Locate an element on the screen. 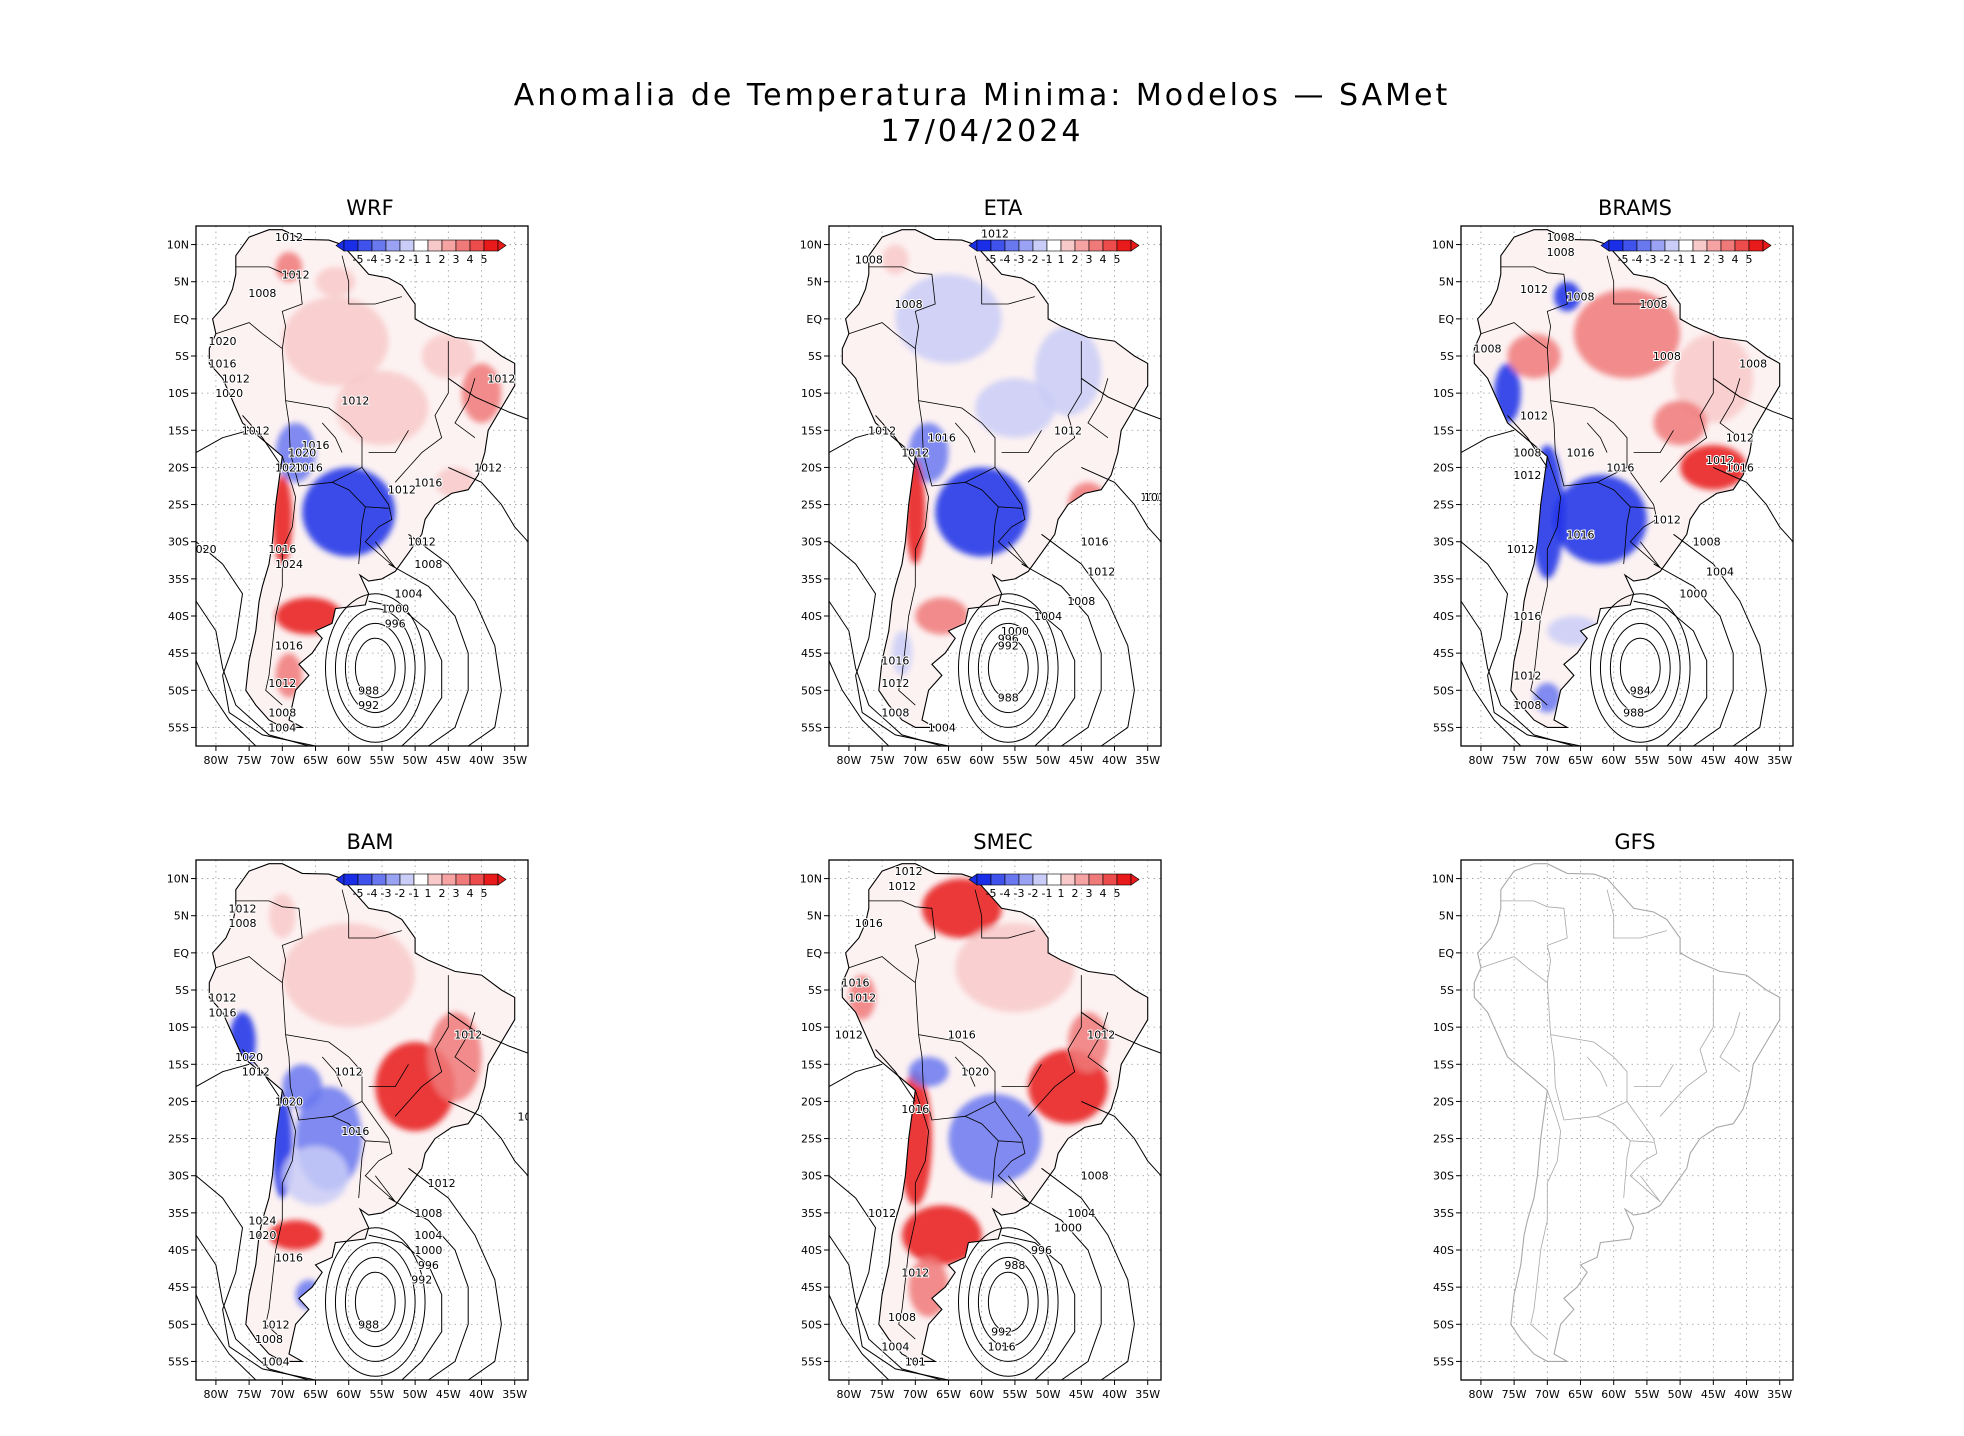 This screenshot has height=1436, width=1964. colorbar-label: -3 is located at coordinates (1019, 893).